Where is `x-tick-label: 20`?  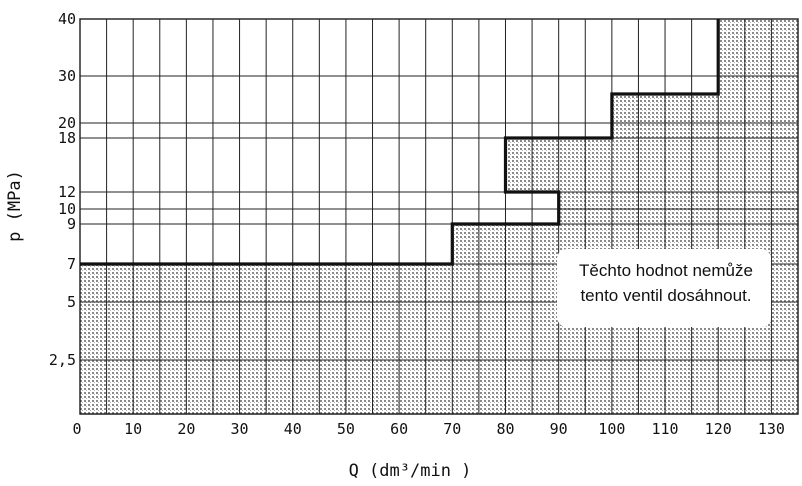 x-tick-label: 20 is located at coordinates (186, 429).